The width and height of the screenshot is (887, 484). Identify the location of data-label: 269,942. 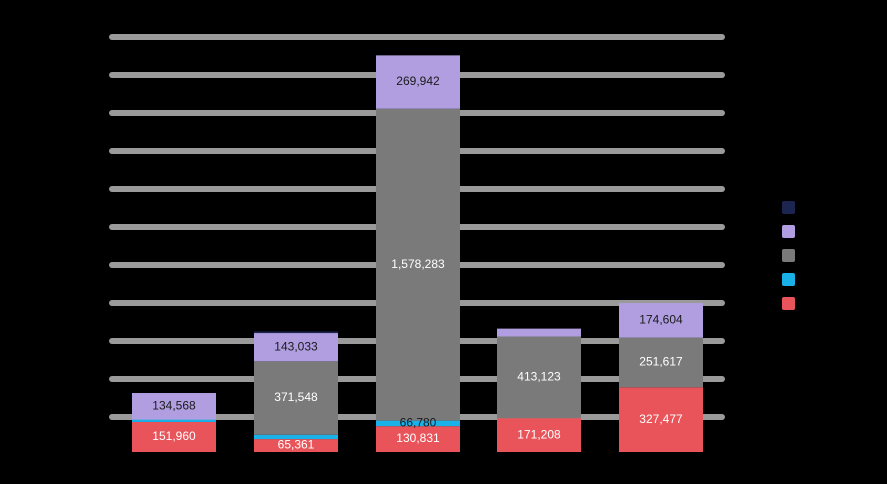
(418, 81).